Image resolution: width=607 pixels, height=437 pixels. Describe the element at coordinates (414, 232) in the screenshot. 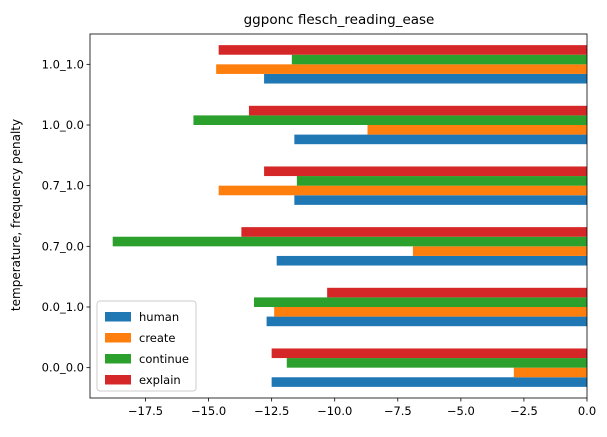

I see `bar-explain-0.7_0.0` at that location.